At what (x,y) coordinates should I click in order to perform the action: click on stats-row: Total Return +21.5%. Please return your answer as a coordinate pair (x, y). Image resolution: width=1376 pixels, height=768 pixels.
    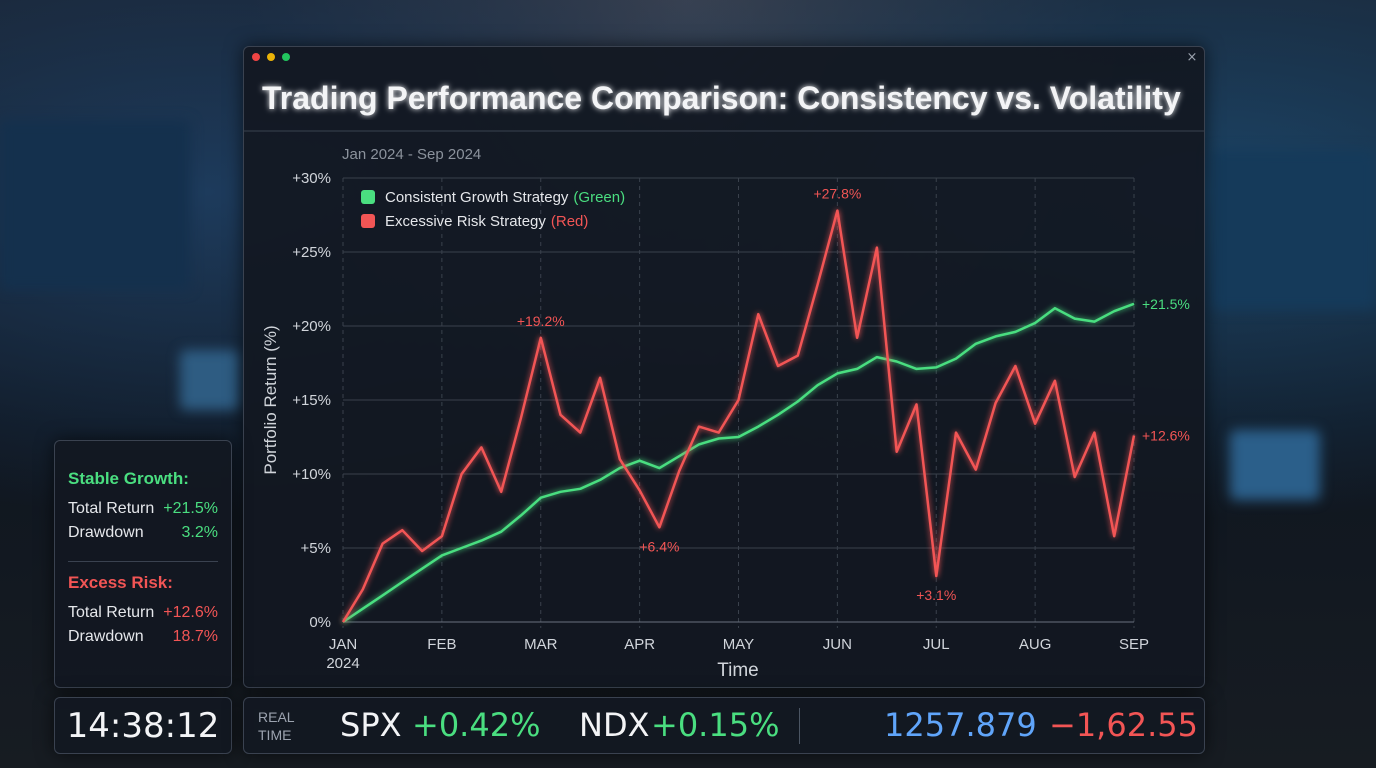
    Looking at the image, I should click on (143, 509).